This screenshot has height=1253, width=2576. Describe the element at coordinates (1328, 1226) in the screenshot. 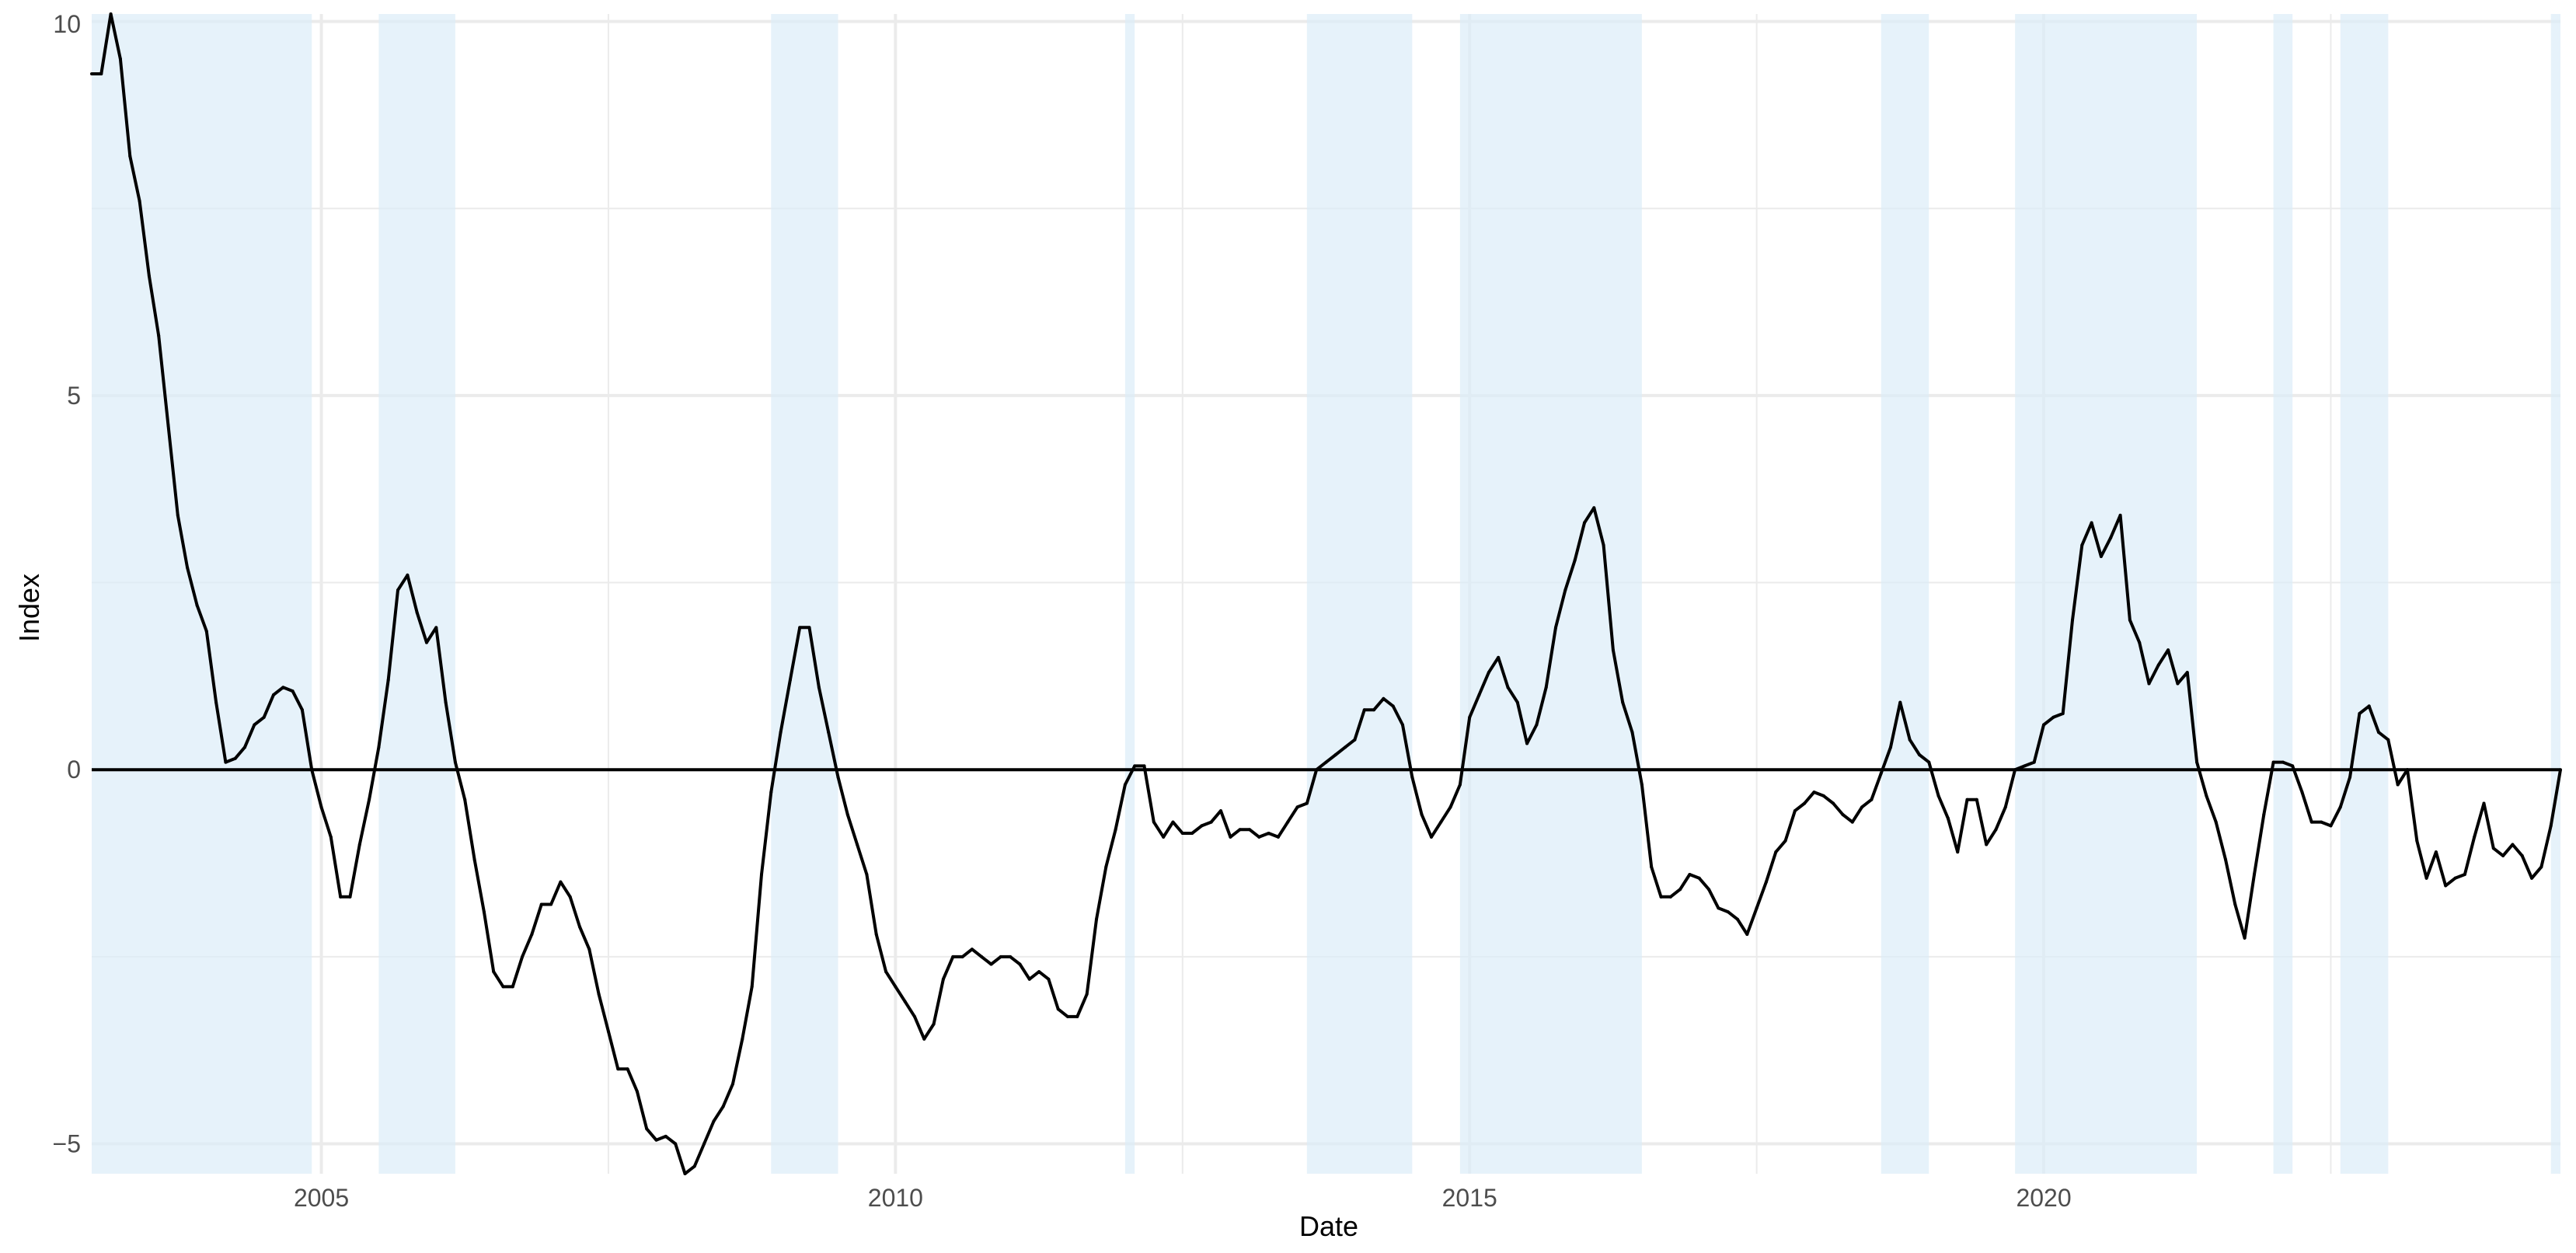

I see `x-axis-title: Date` at that location.